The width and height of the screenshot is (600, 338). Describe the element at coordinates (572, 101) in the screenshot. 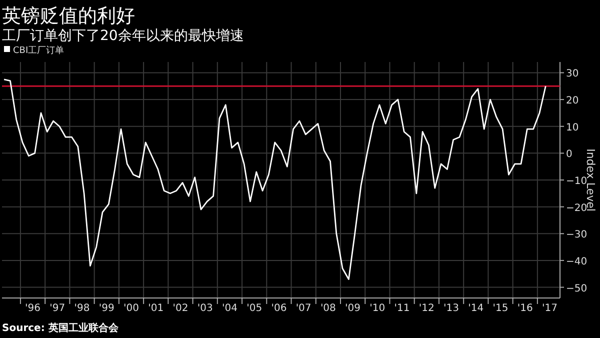

I see `y-tick-label: 20` at that location.